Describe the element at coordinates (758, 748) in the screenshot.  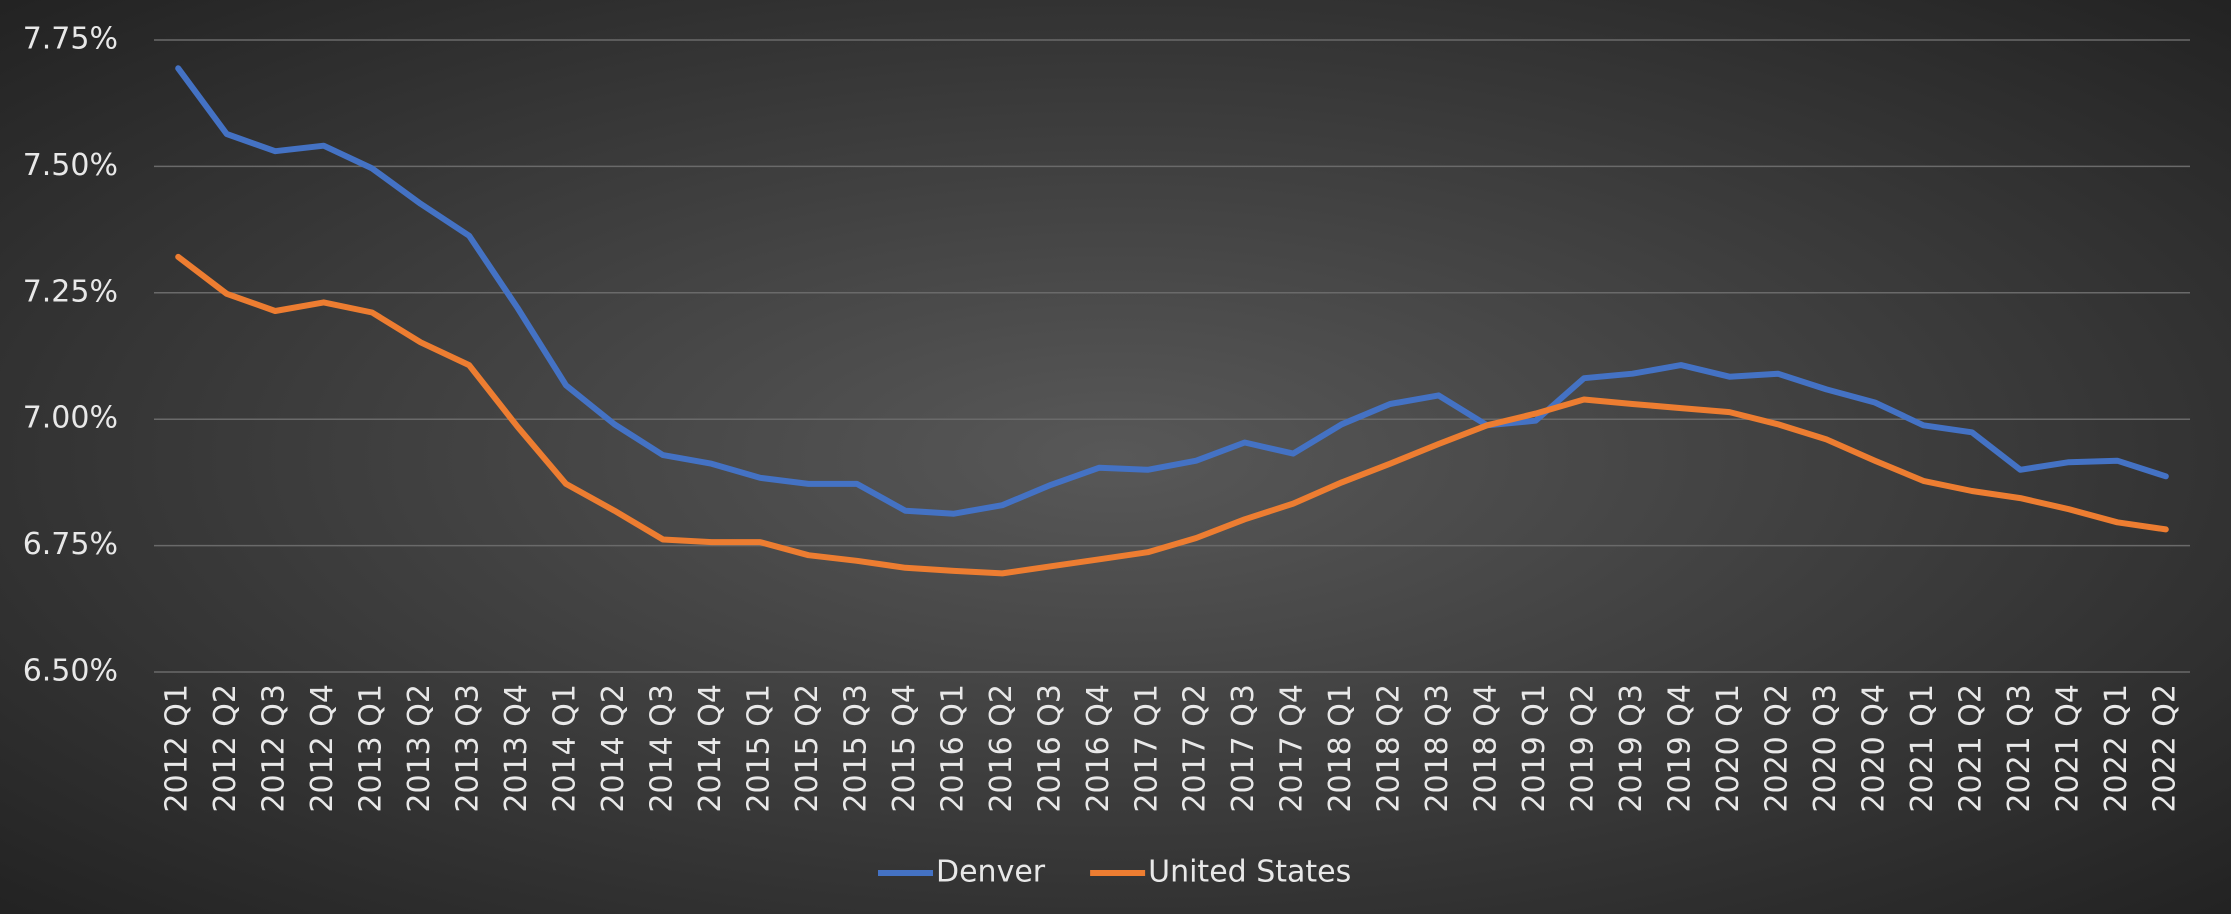
I see `x-tick-label: 2015 Q1` at that location.